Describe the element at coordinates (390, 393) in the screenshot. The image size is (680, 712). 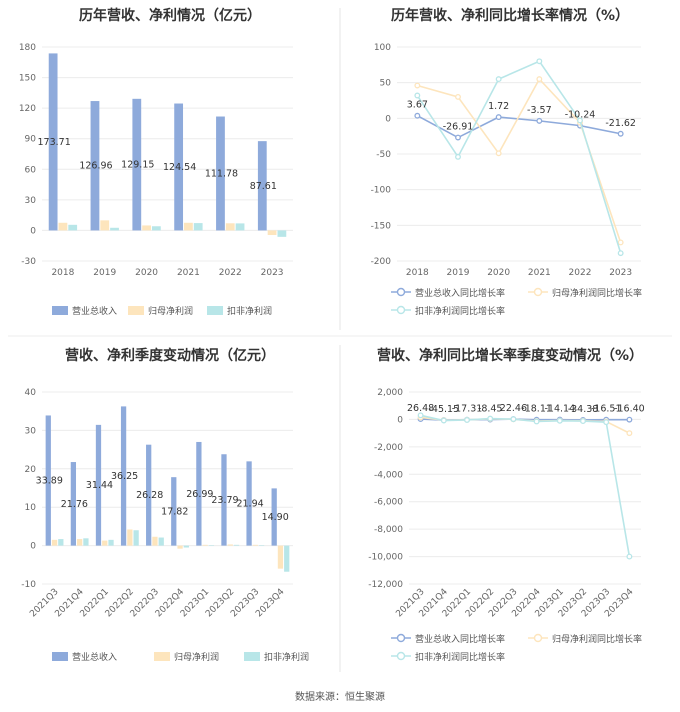
I see `y-tick-label: 2,000` at that location.